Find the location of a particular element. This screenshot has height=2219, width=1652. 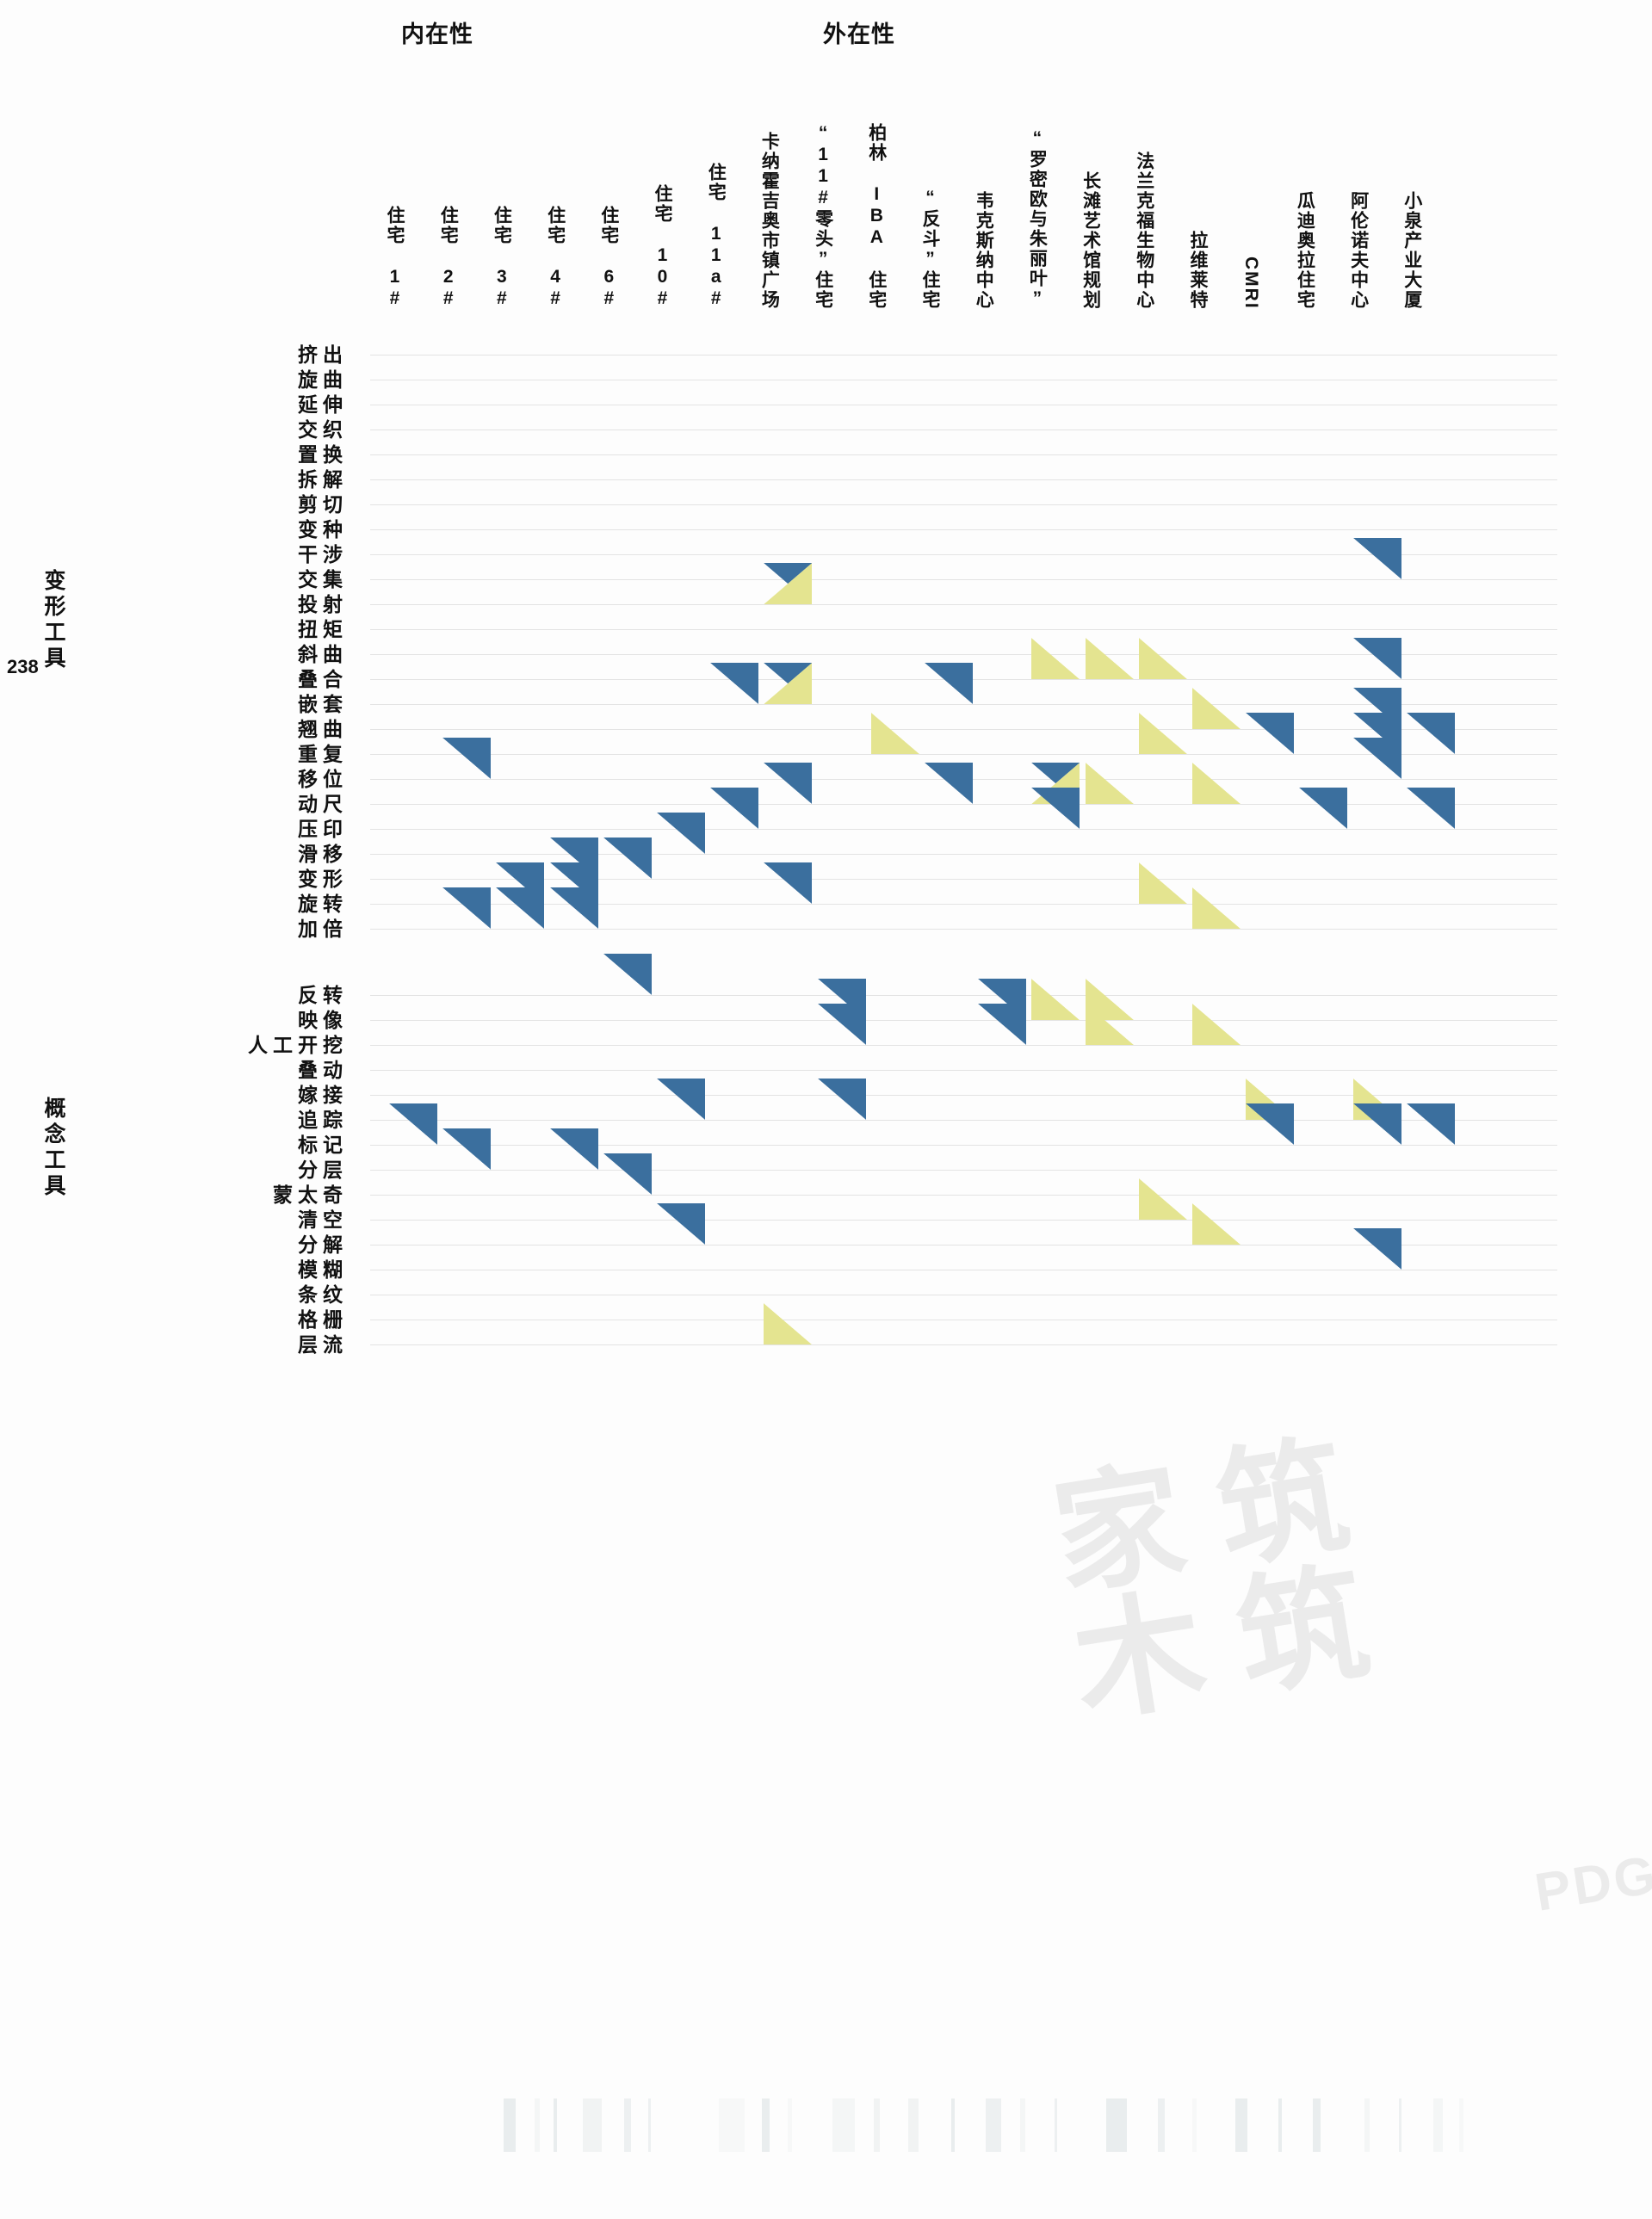

row-label-14: 嵌套 is located at coordinates (323, 704).